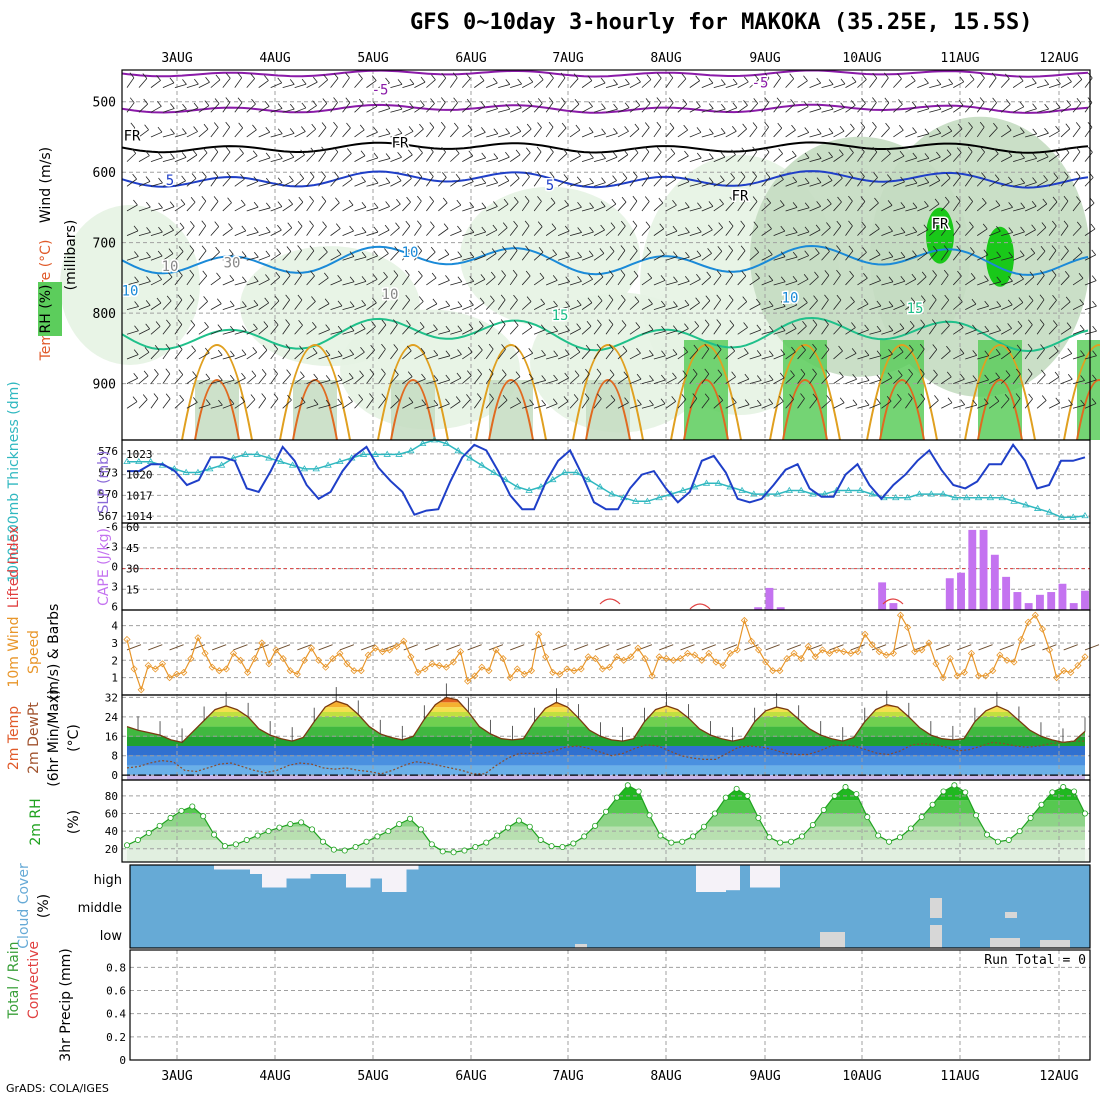 The width and height of the screenshot is (1100, 1100). Describe the element at coordinates (170, 267) in the screenshot. I see `contour-label: 10` at that location.